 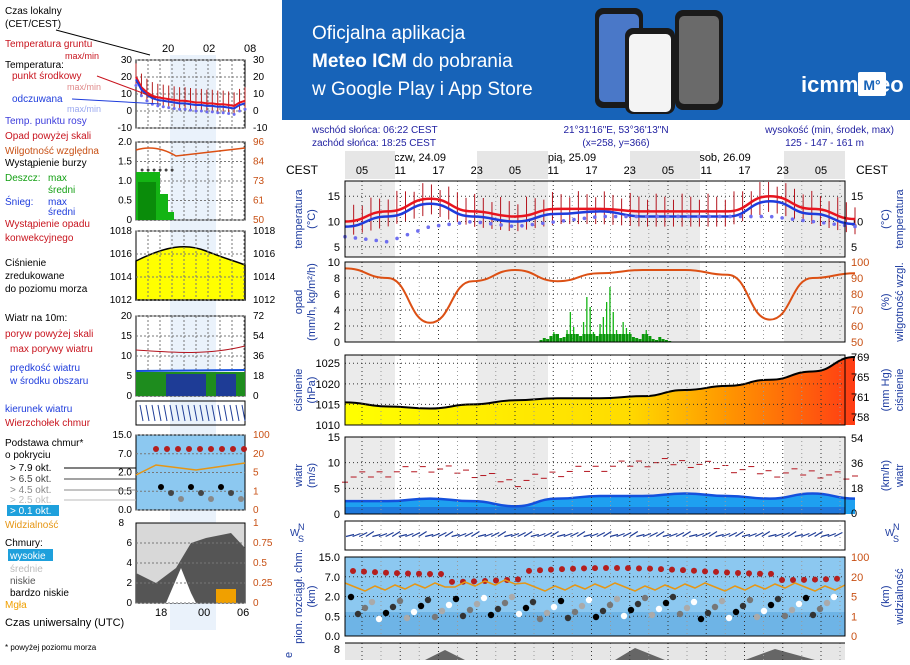 I want to click on precip-tick-left: 4, so click(x=337, y=311).